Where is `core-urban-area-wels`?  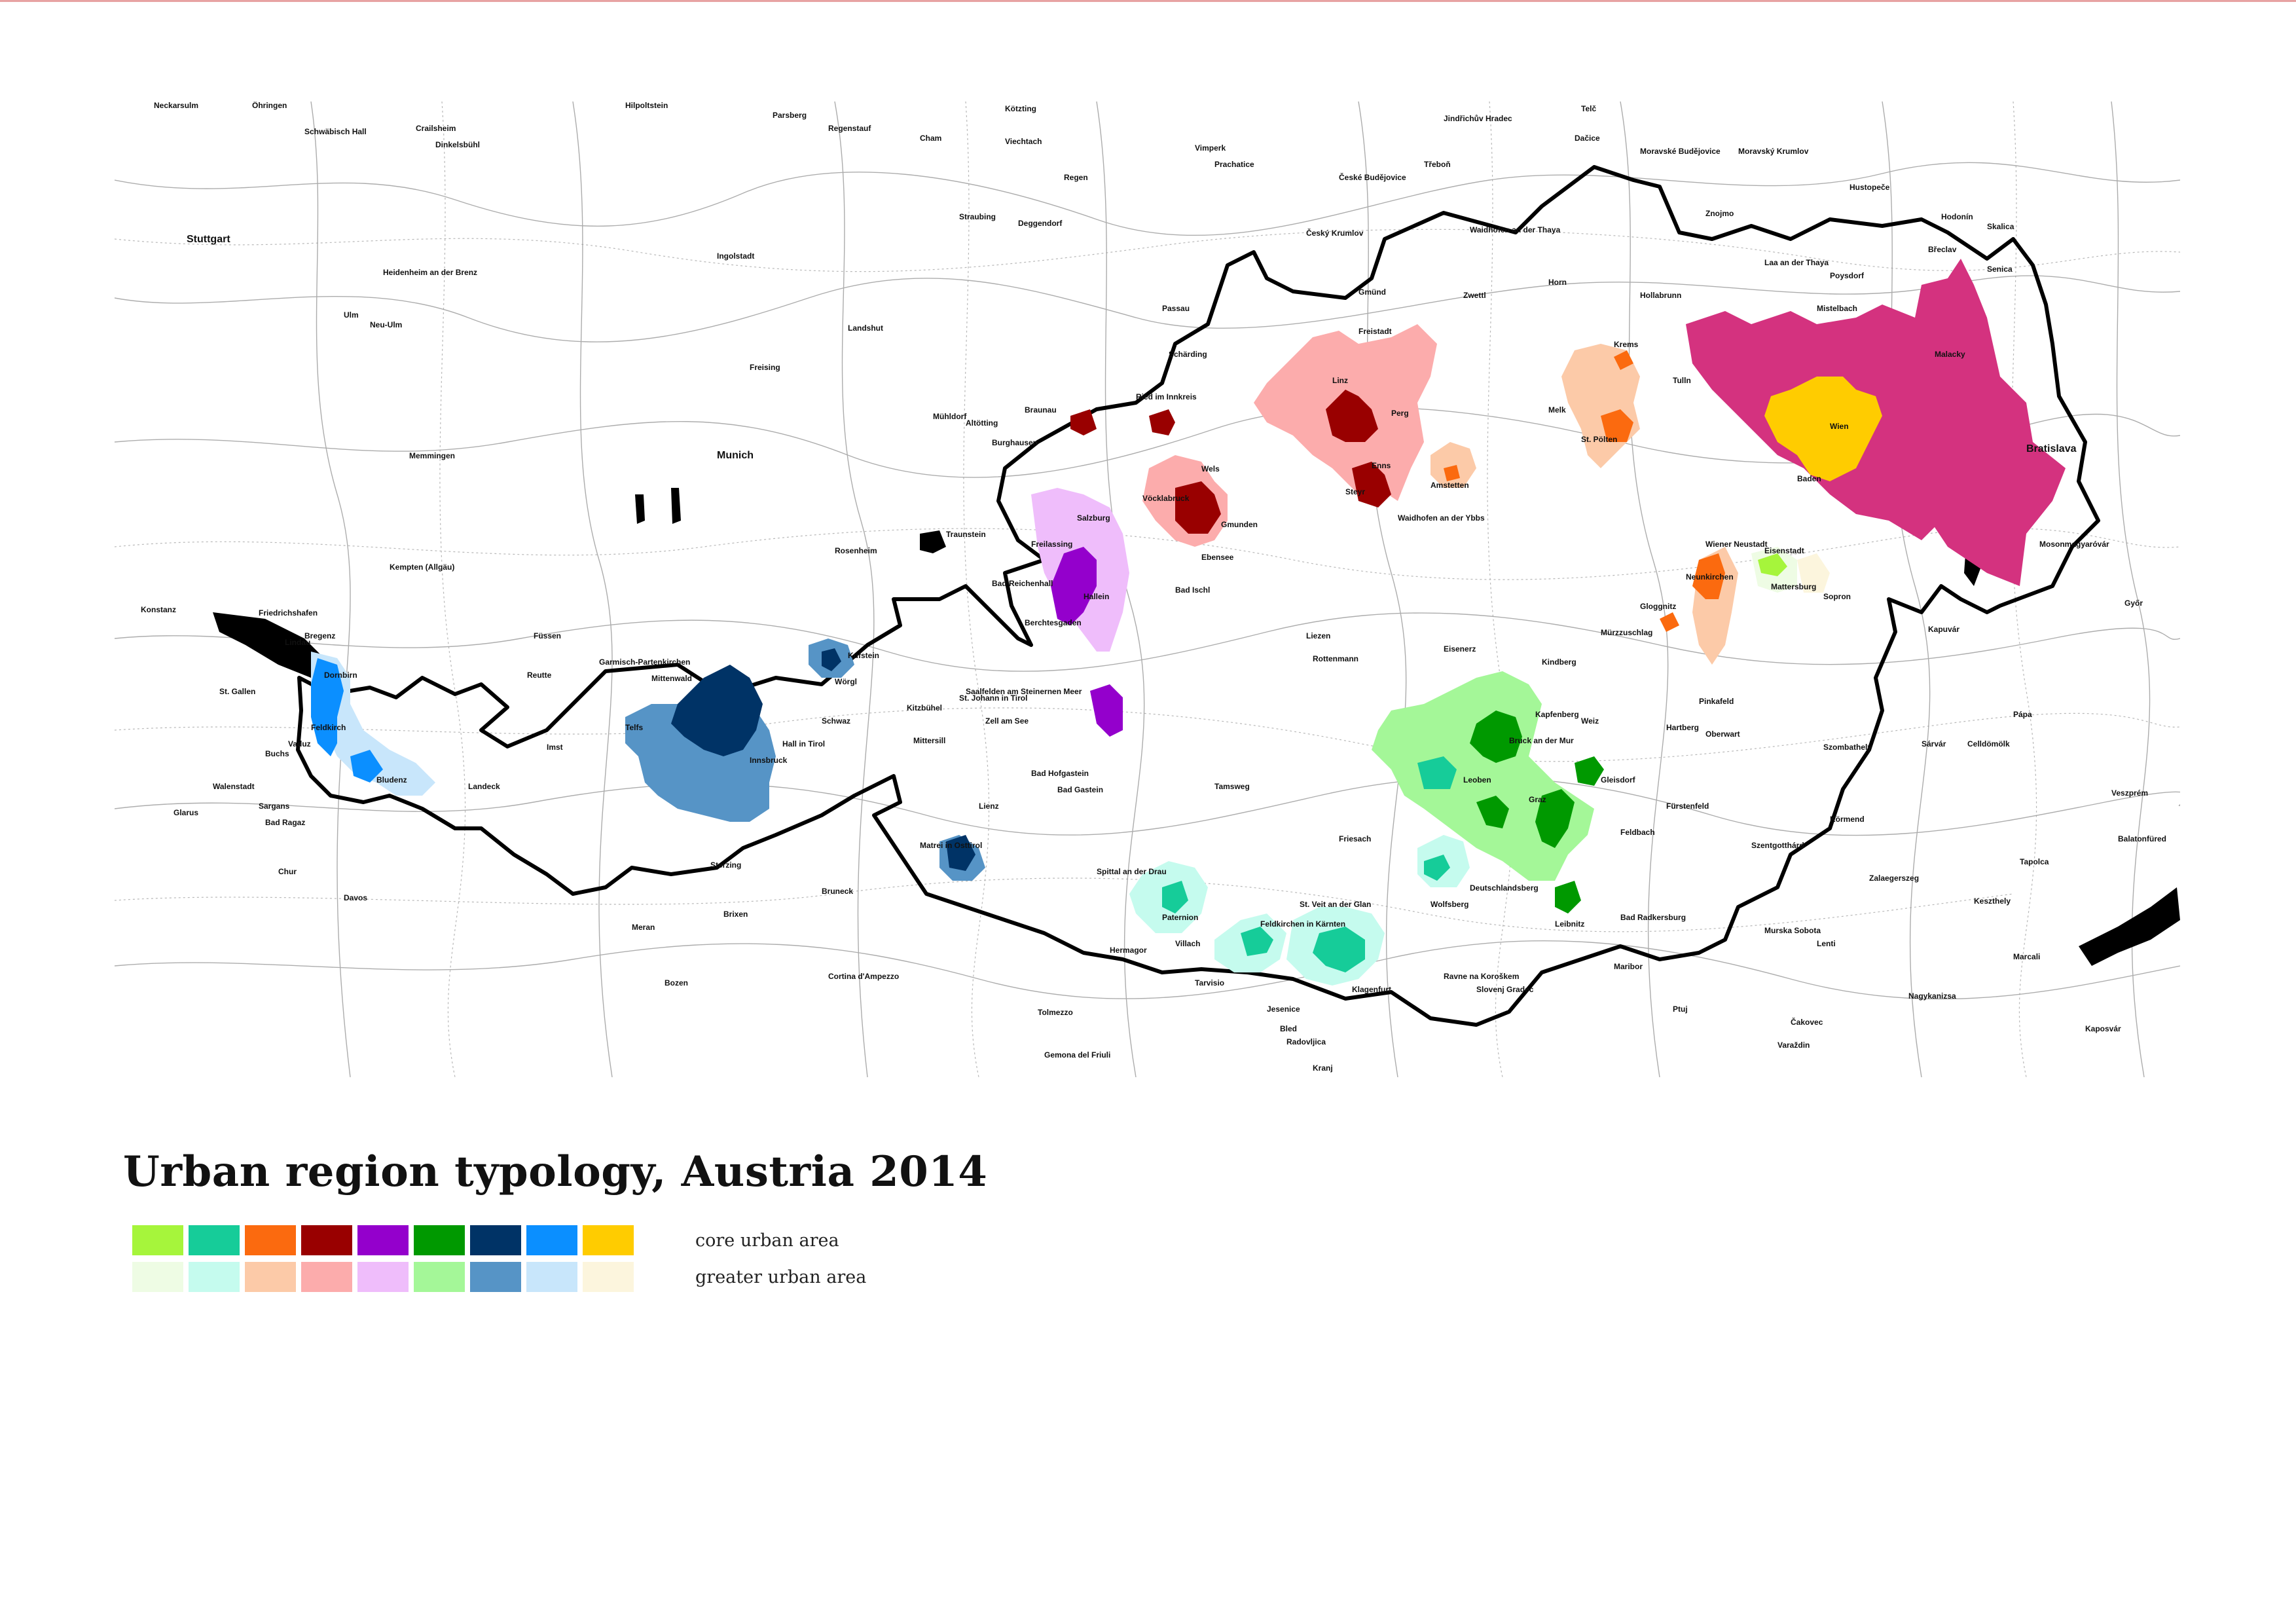
core-urban-area-wels is located at coordinates (1198, 507).